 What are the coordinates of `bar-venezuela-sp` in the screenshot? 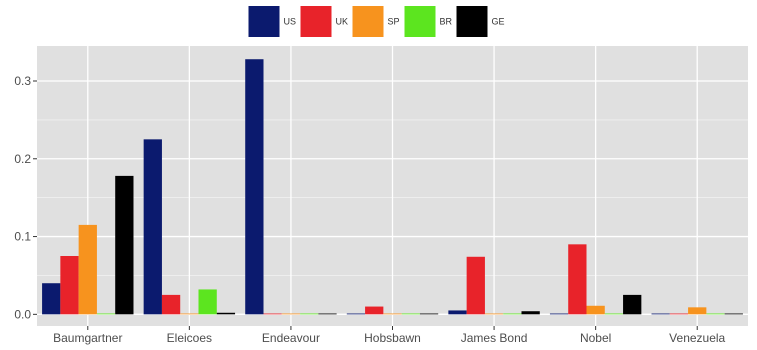 It's located at (697, 311).